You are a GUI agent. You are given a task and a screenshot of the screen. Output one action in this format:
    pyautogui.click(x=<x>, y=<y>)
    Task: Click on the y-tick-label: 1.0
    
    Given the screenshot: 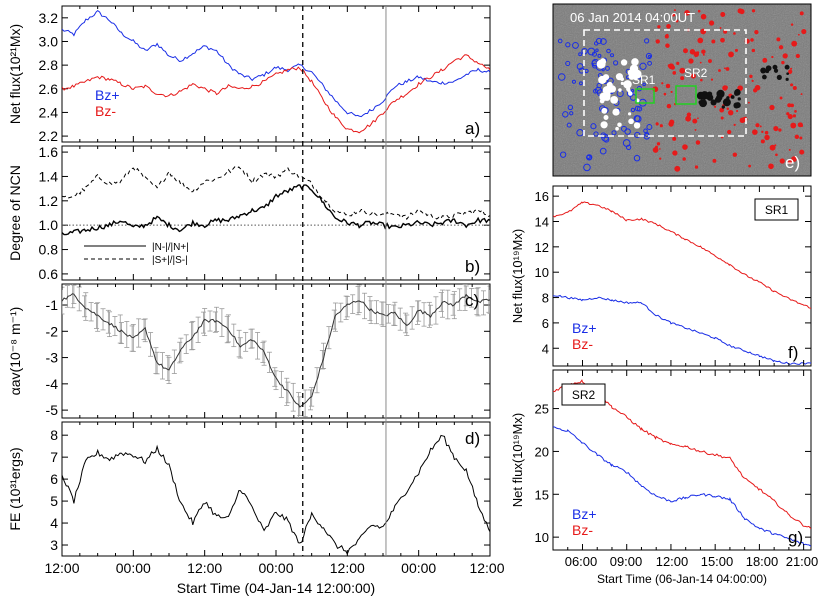 What is the action you would take?
    pyautogui.click(x=49, y=225)
    